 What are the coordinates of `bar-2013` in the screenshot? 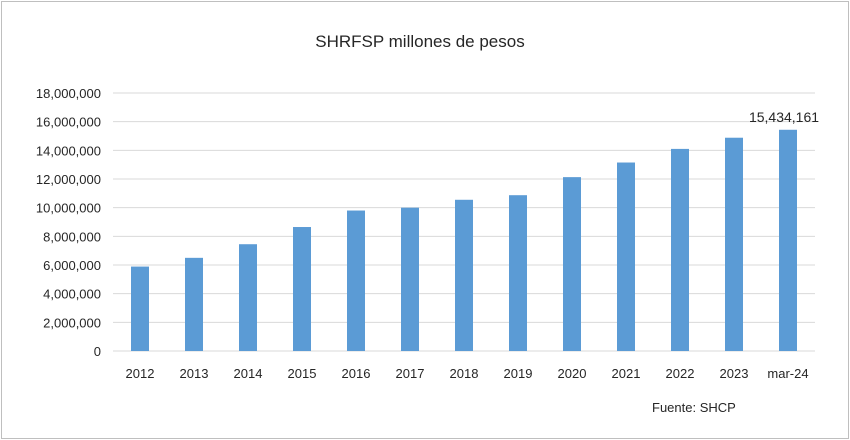 It's located at (194, 304).